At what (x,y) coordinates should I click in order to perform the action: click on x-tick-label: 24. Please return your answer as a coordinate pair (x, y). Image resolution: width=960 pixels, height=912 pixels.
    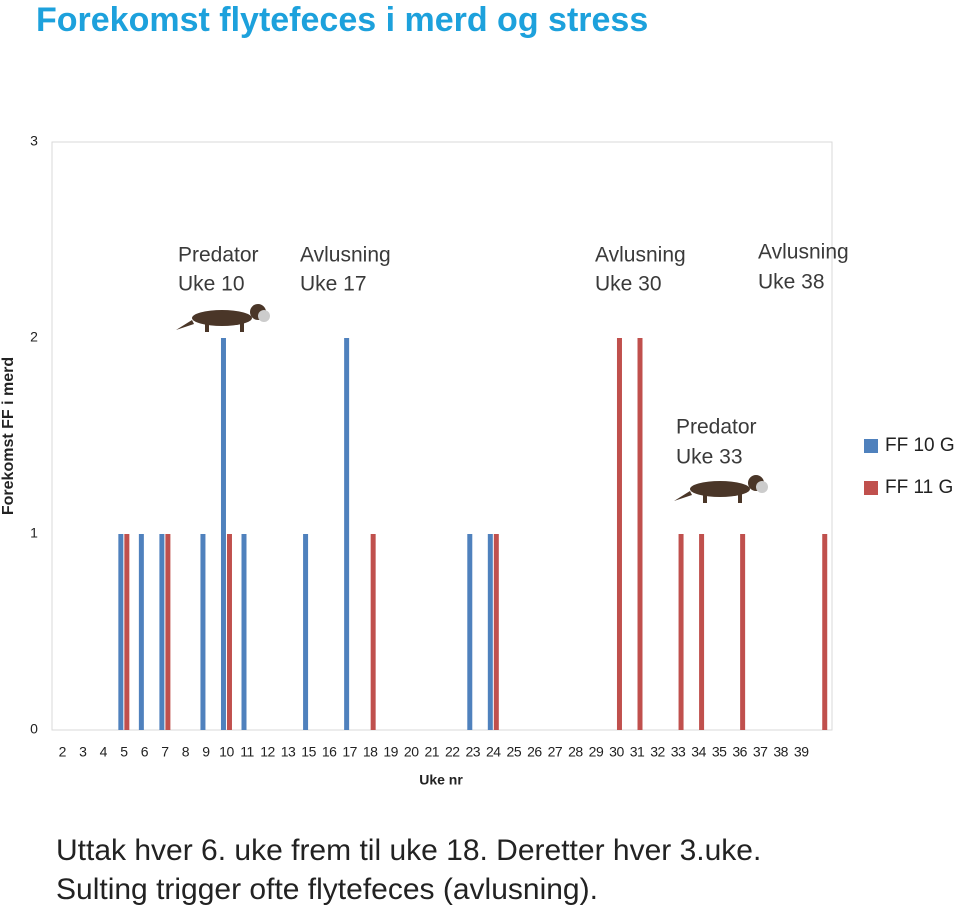
    Looking at the image, I should click on (493, 752).